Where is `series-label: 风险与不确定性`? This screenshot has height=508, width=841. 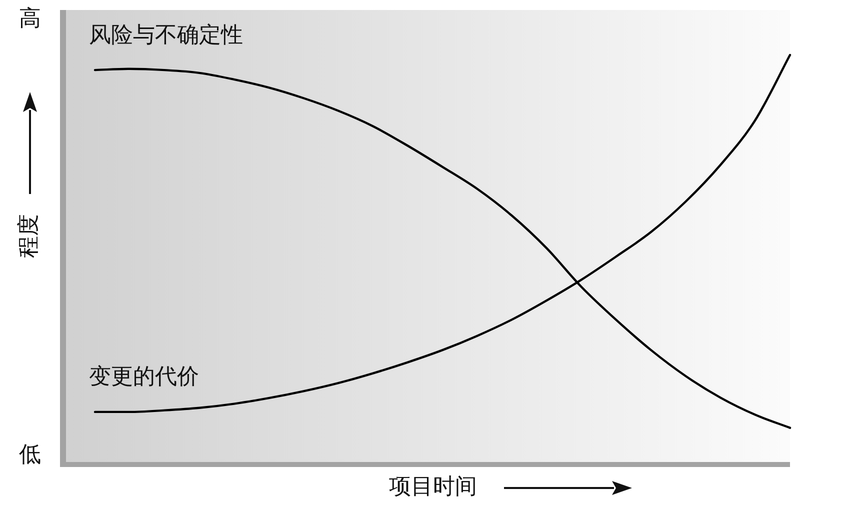 series-label: 风险与不确定性 is located at coordinates (166, 35).